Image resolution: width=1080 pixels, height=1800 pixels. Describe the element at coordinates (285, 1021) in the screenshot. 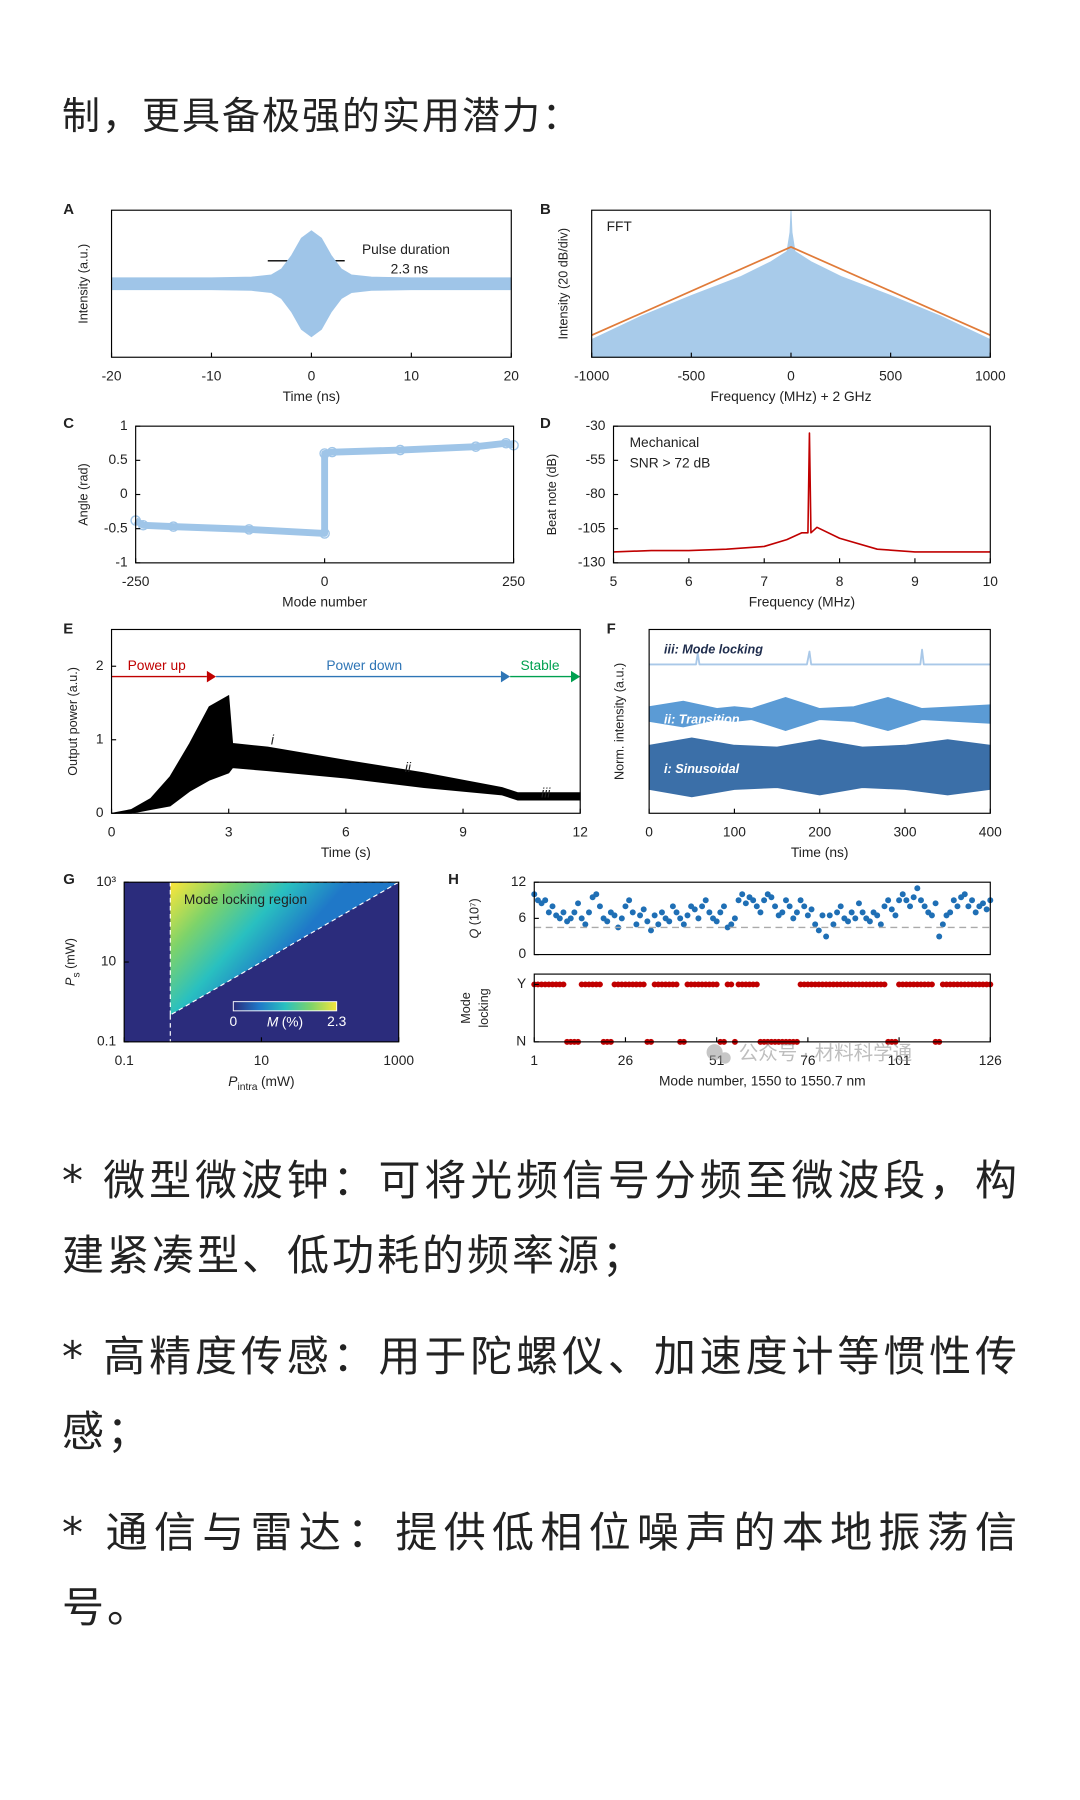

I see `colorbar-label: M (%)` at that location.